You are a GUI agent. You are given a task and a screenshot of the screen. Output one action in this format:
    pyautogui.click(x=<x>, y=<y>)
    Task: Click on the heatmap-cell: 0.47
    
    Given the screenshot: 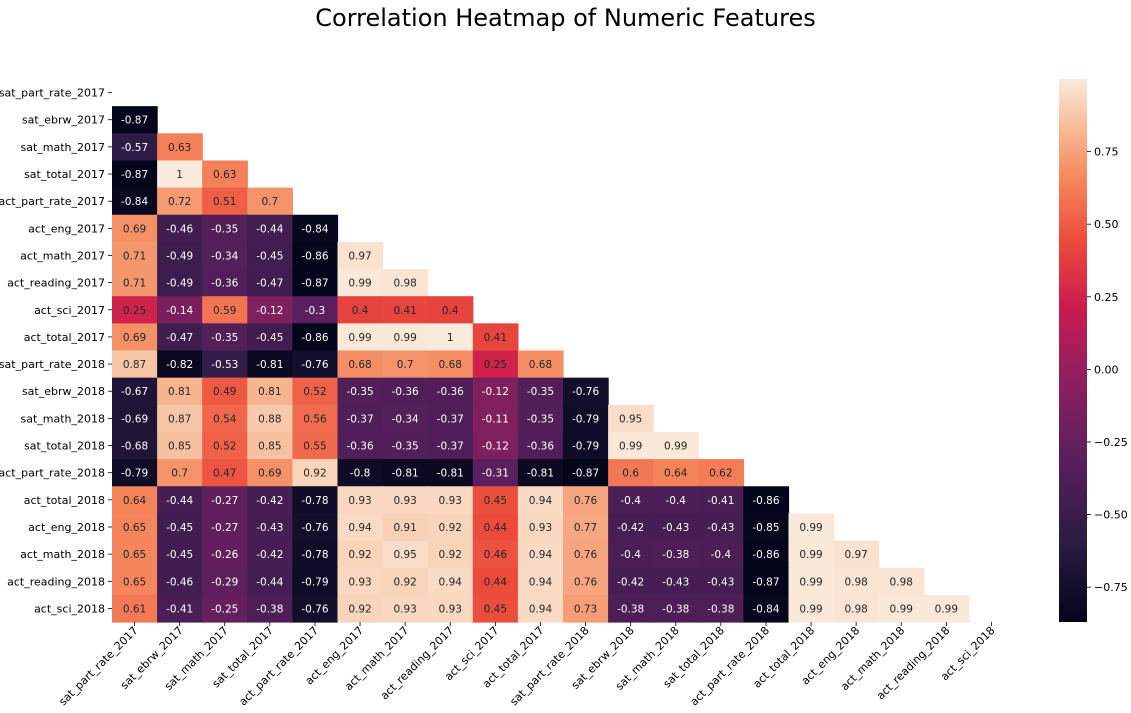 What is the action you would take?
    pyautogui.click(x=225, y=473)
    